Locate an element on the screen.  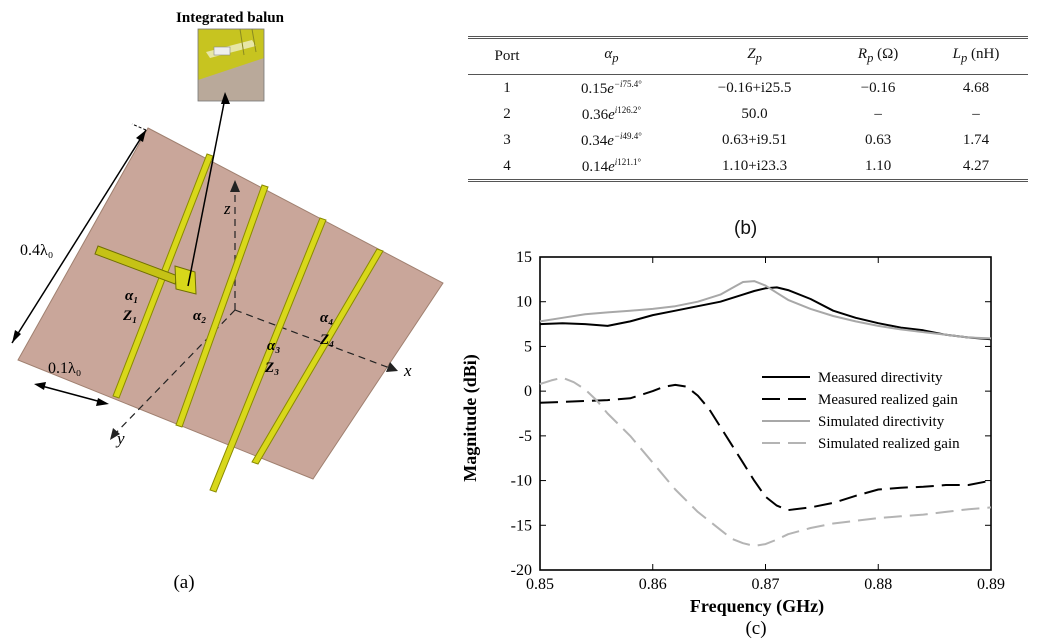
cell-impedance: 0.63+i9.51 is located at coordinates (754, 139).